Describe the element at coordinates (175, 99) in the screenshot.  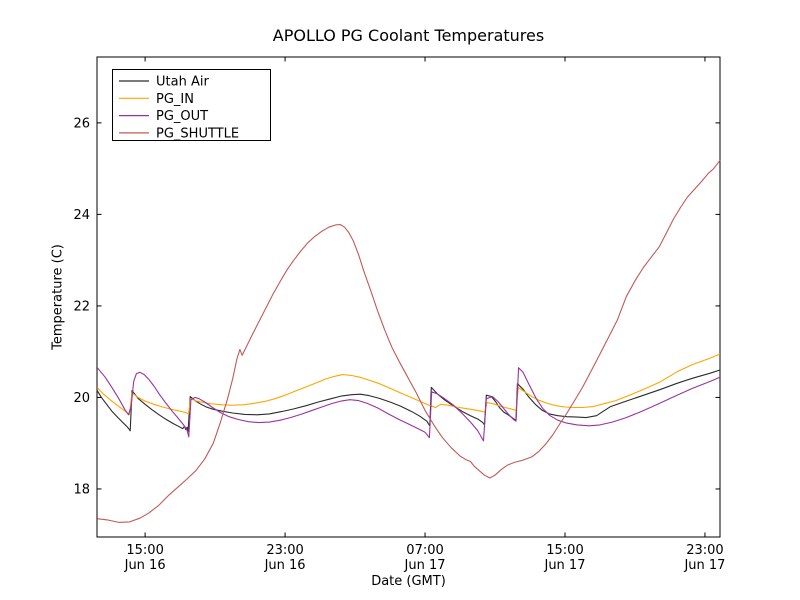
I see `legend-label: PG_IN` at that location.